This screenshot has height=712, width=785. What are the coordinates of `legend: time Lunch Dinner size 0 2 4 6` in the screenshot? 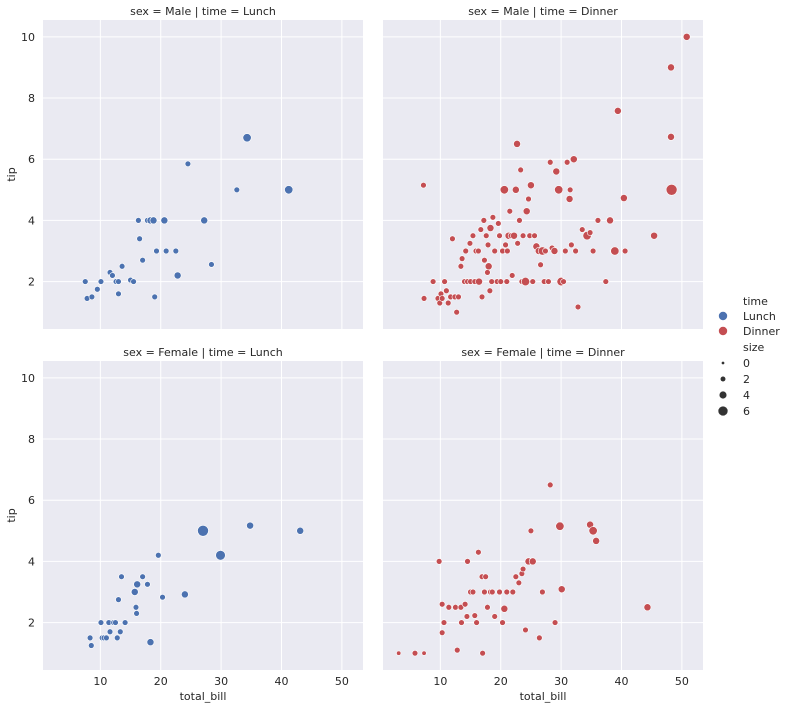 It's located at (749, 356).